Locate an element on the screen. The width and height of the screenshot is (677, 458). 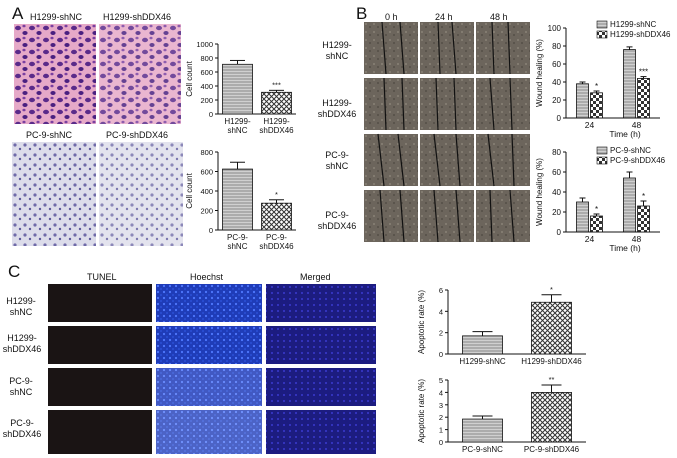
a-micrograph-pc9-shddx46 is located at coordinates (141, 194).